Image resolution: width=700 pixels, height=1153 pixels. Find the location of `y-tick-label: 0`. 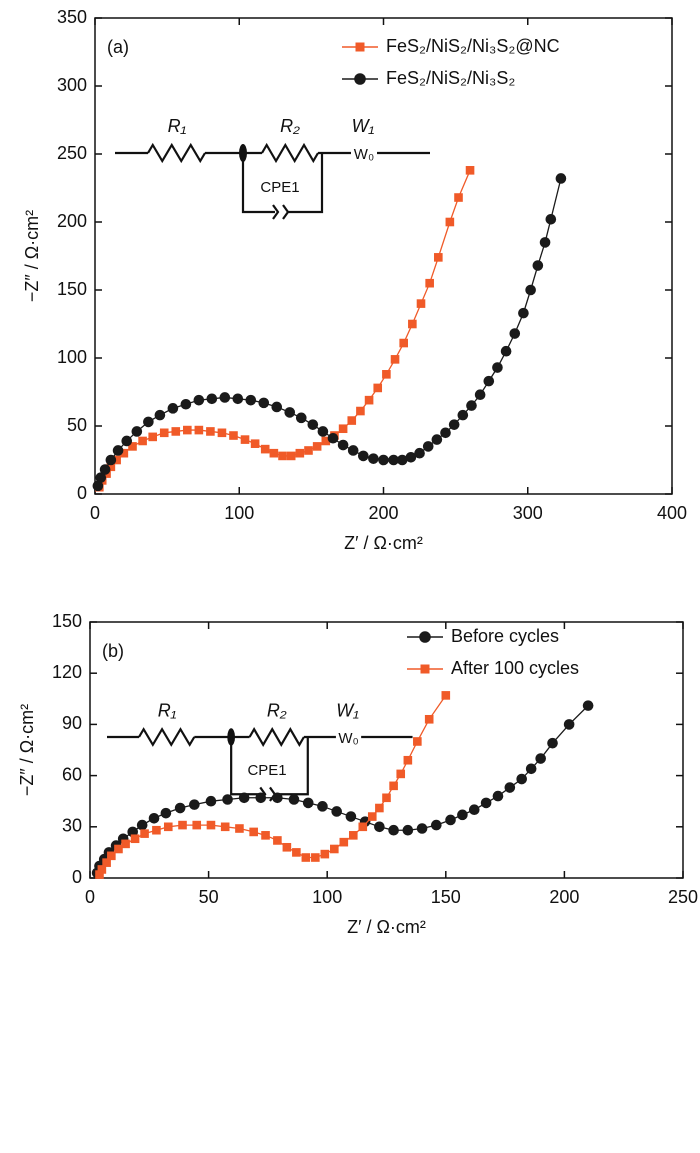

y-tick-label: 0 is located at coordinates (82, 493).